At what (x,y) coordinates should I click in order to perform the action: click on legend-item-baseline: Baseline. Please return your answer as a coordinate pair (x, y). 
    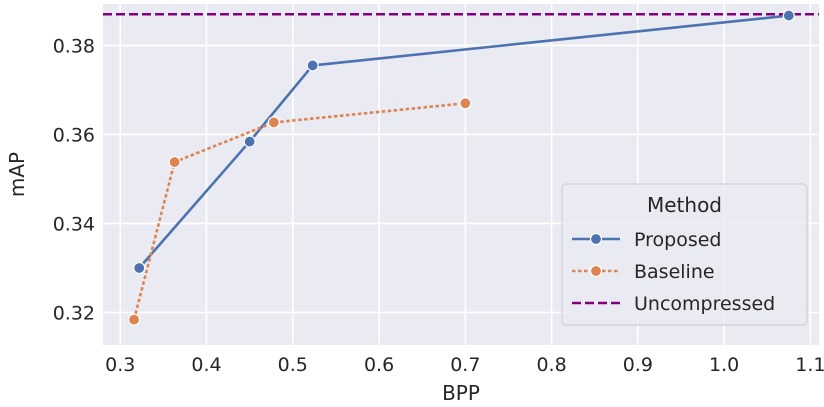
    Looking at the image, I should click on (643, 272).